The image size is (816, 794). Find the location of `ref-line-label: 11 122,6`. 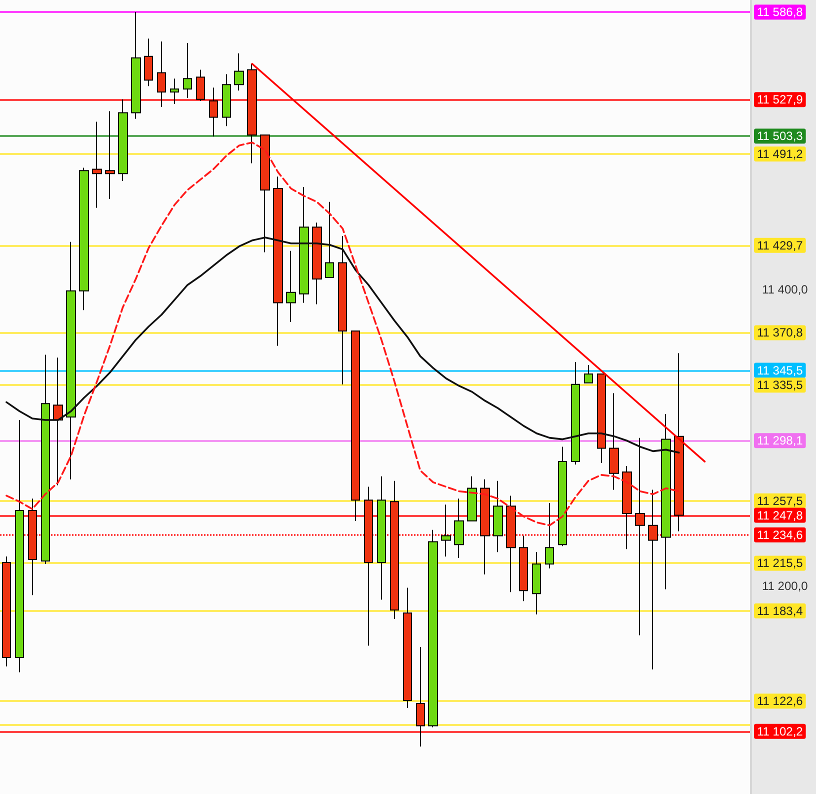

ref-line-label: 11 122,6 is located at coordinates (780, 701).